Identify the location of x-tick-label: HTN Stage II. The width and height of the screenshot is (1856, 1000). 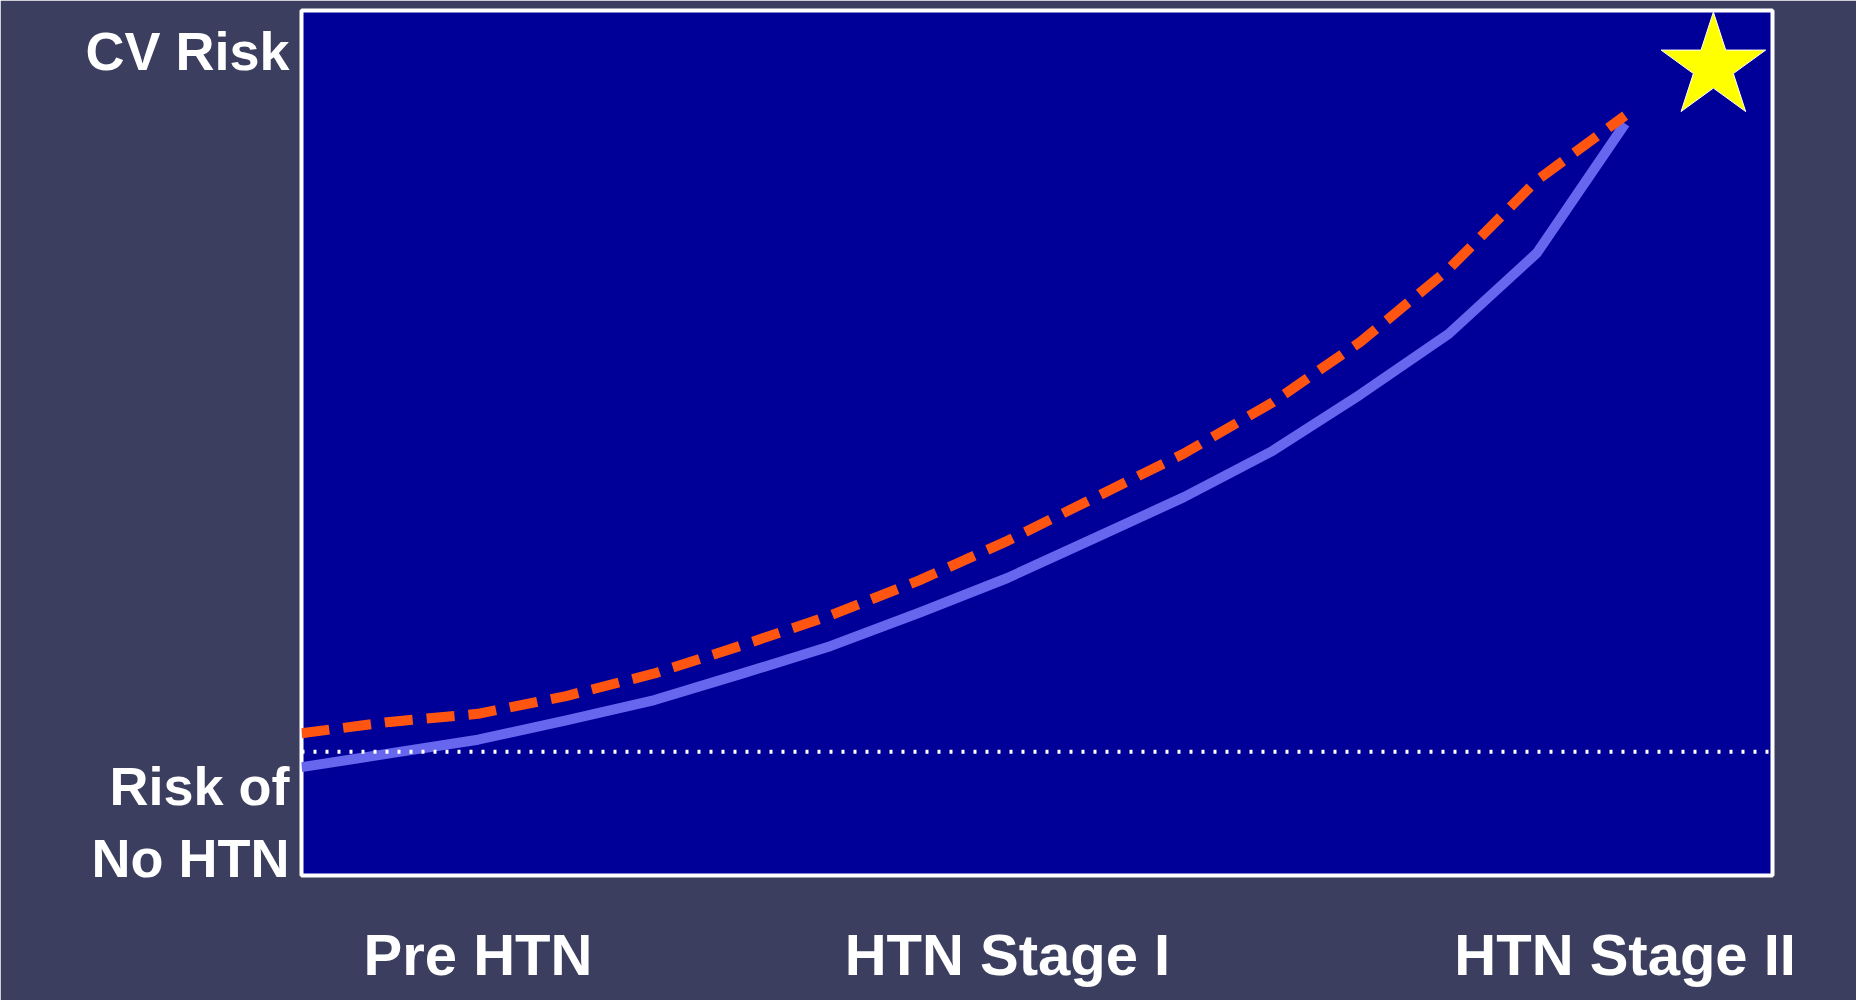
(1625, 954).